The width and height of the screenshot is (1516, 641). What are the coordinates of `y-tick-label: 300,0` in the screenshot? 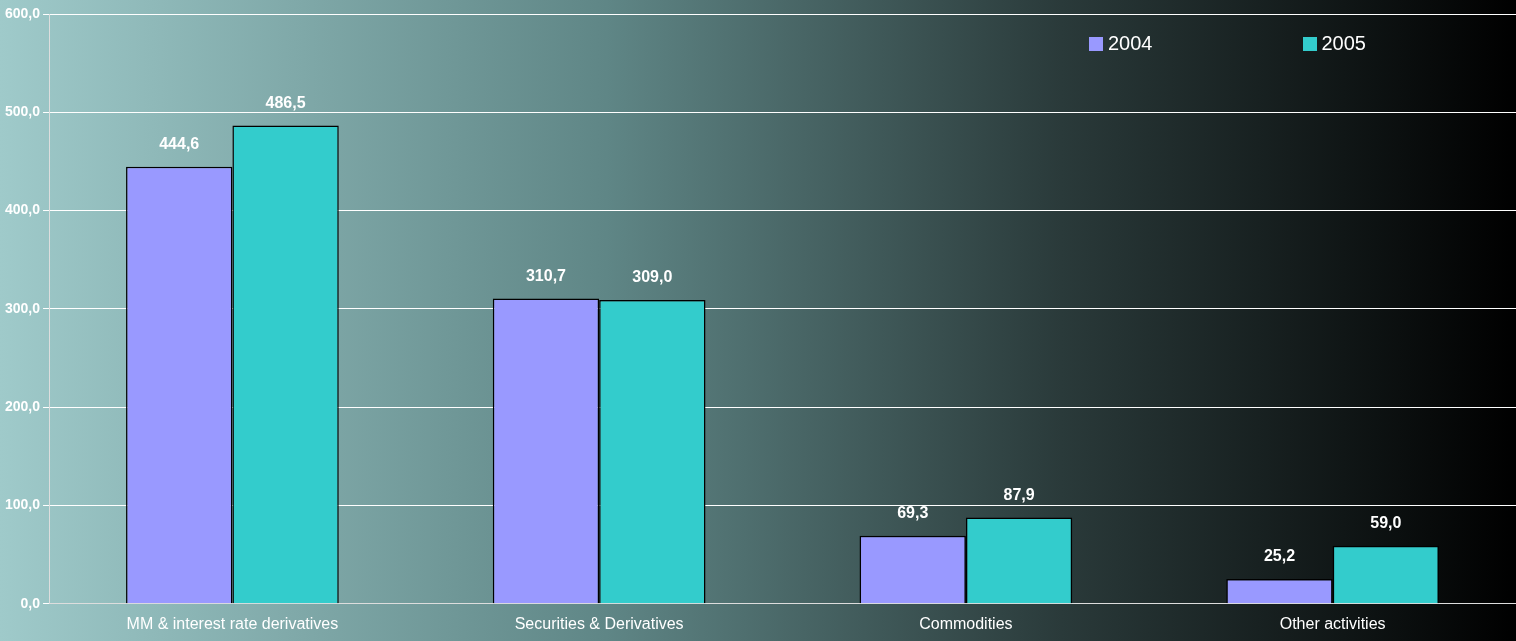 It's located at (22, 307).